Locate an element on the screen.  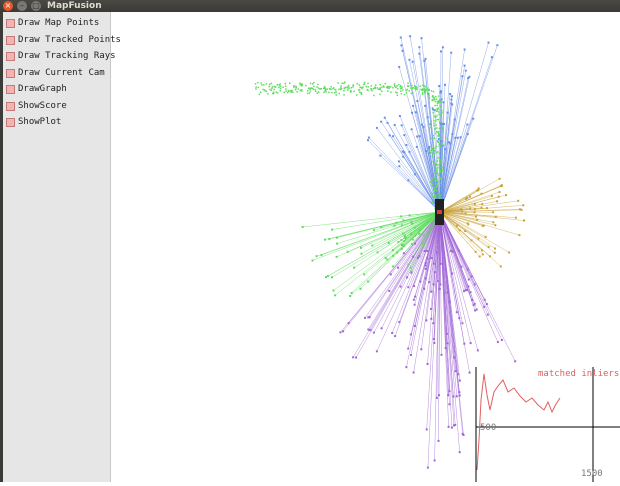
panel-item-draw-map-points: Draw Map Points is located at coordinates (56, 23).